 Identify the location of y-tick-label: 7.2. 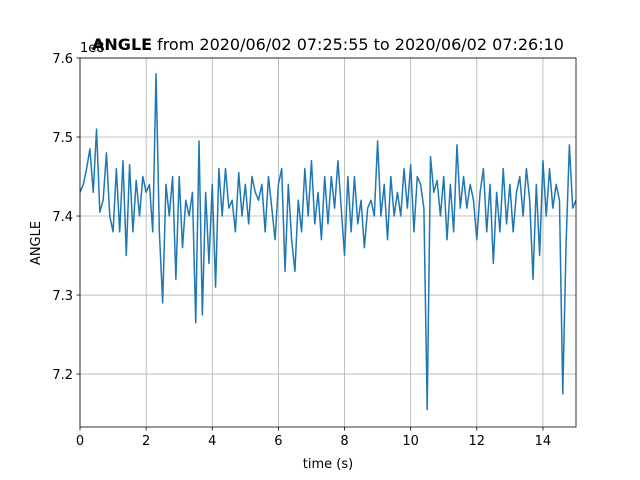
(62, 375).